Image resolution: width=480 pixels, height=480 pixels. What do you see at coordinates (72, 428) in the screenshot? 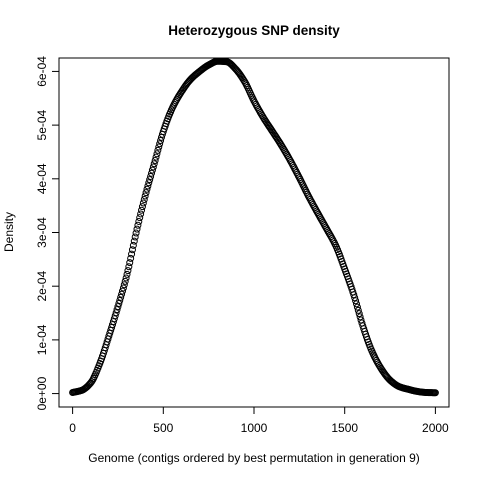
I see `x-tick-label: 0` at bounding box center [72, 428].